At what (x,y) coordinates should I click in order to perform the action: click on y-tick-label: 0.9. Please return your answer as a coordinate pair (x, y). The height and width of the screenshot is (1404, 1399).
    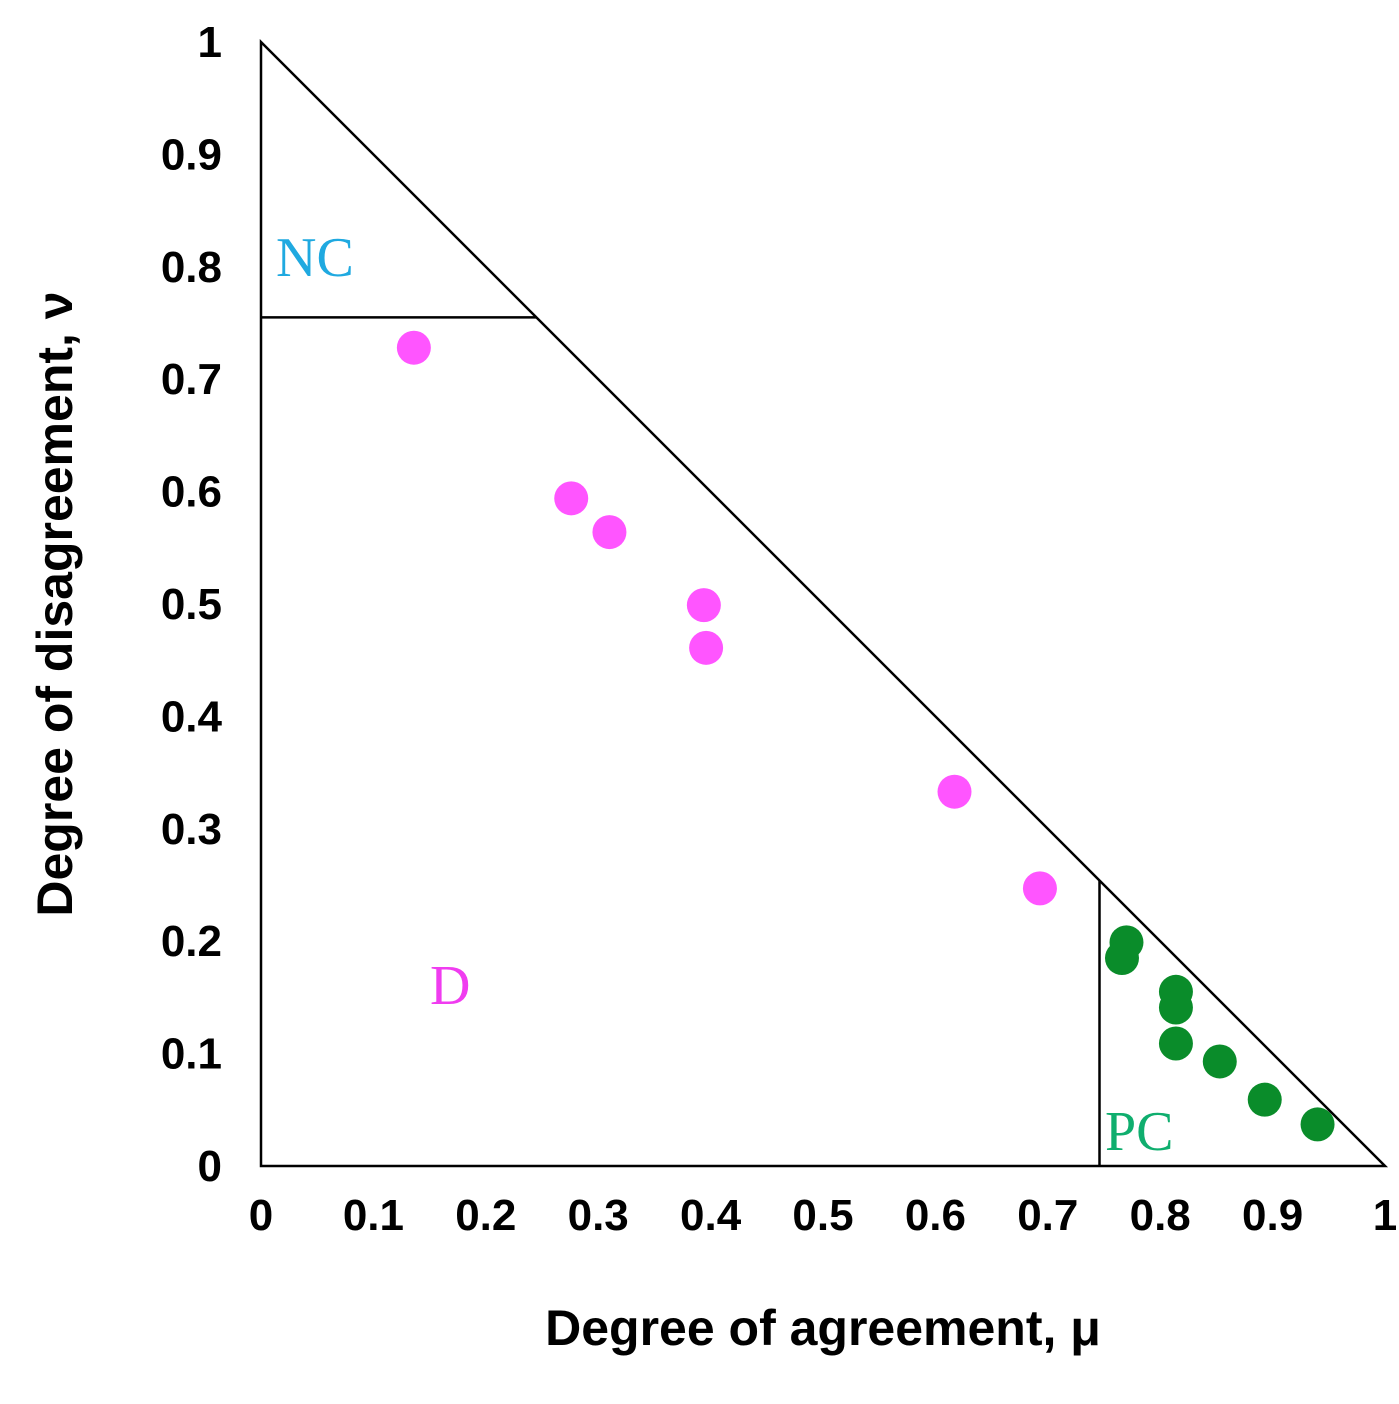
    Looking at the image, I should click on (191, 154).